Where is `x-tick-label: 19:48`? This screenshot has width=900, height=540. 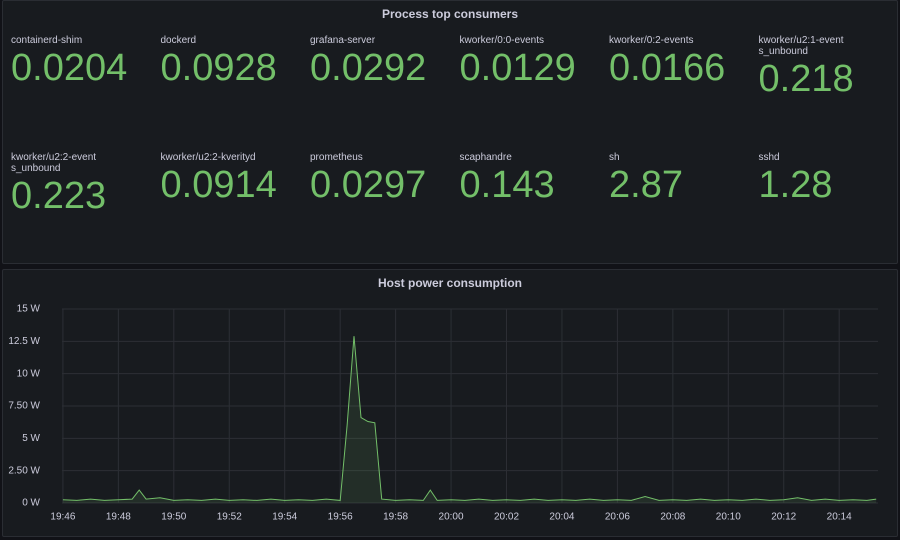
x-tick-label: 19:48 is located at coordinates (118, 517).